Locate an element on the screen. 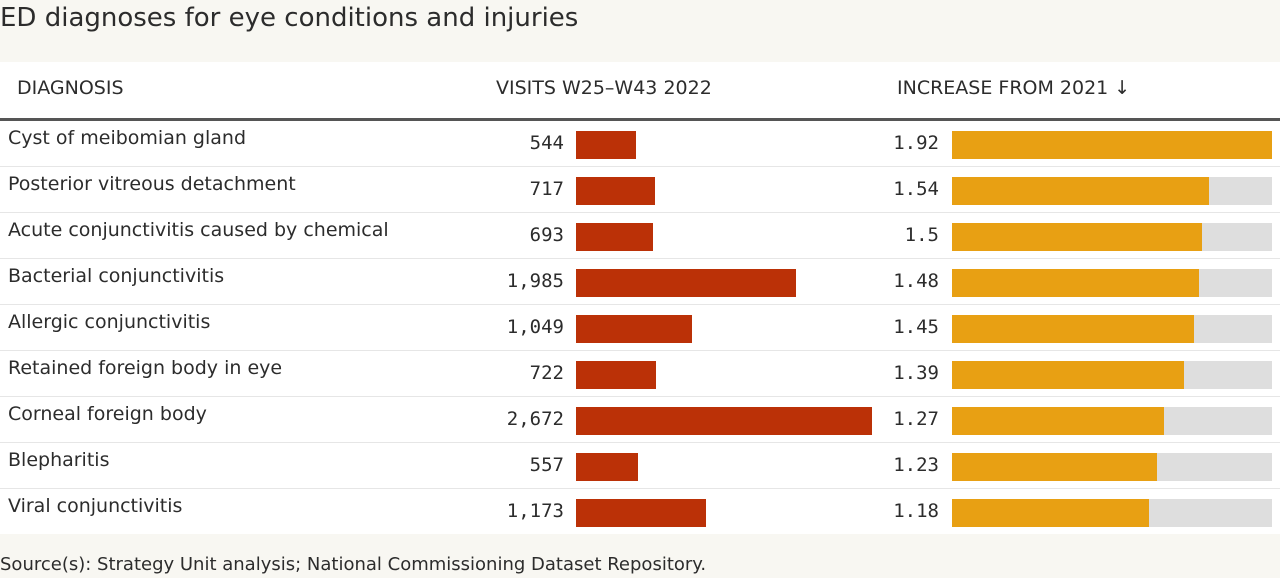  increase-value: 1.48 is located at coordinates (916, 281).